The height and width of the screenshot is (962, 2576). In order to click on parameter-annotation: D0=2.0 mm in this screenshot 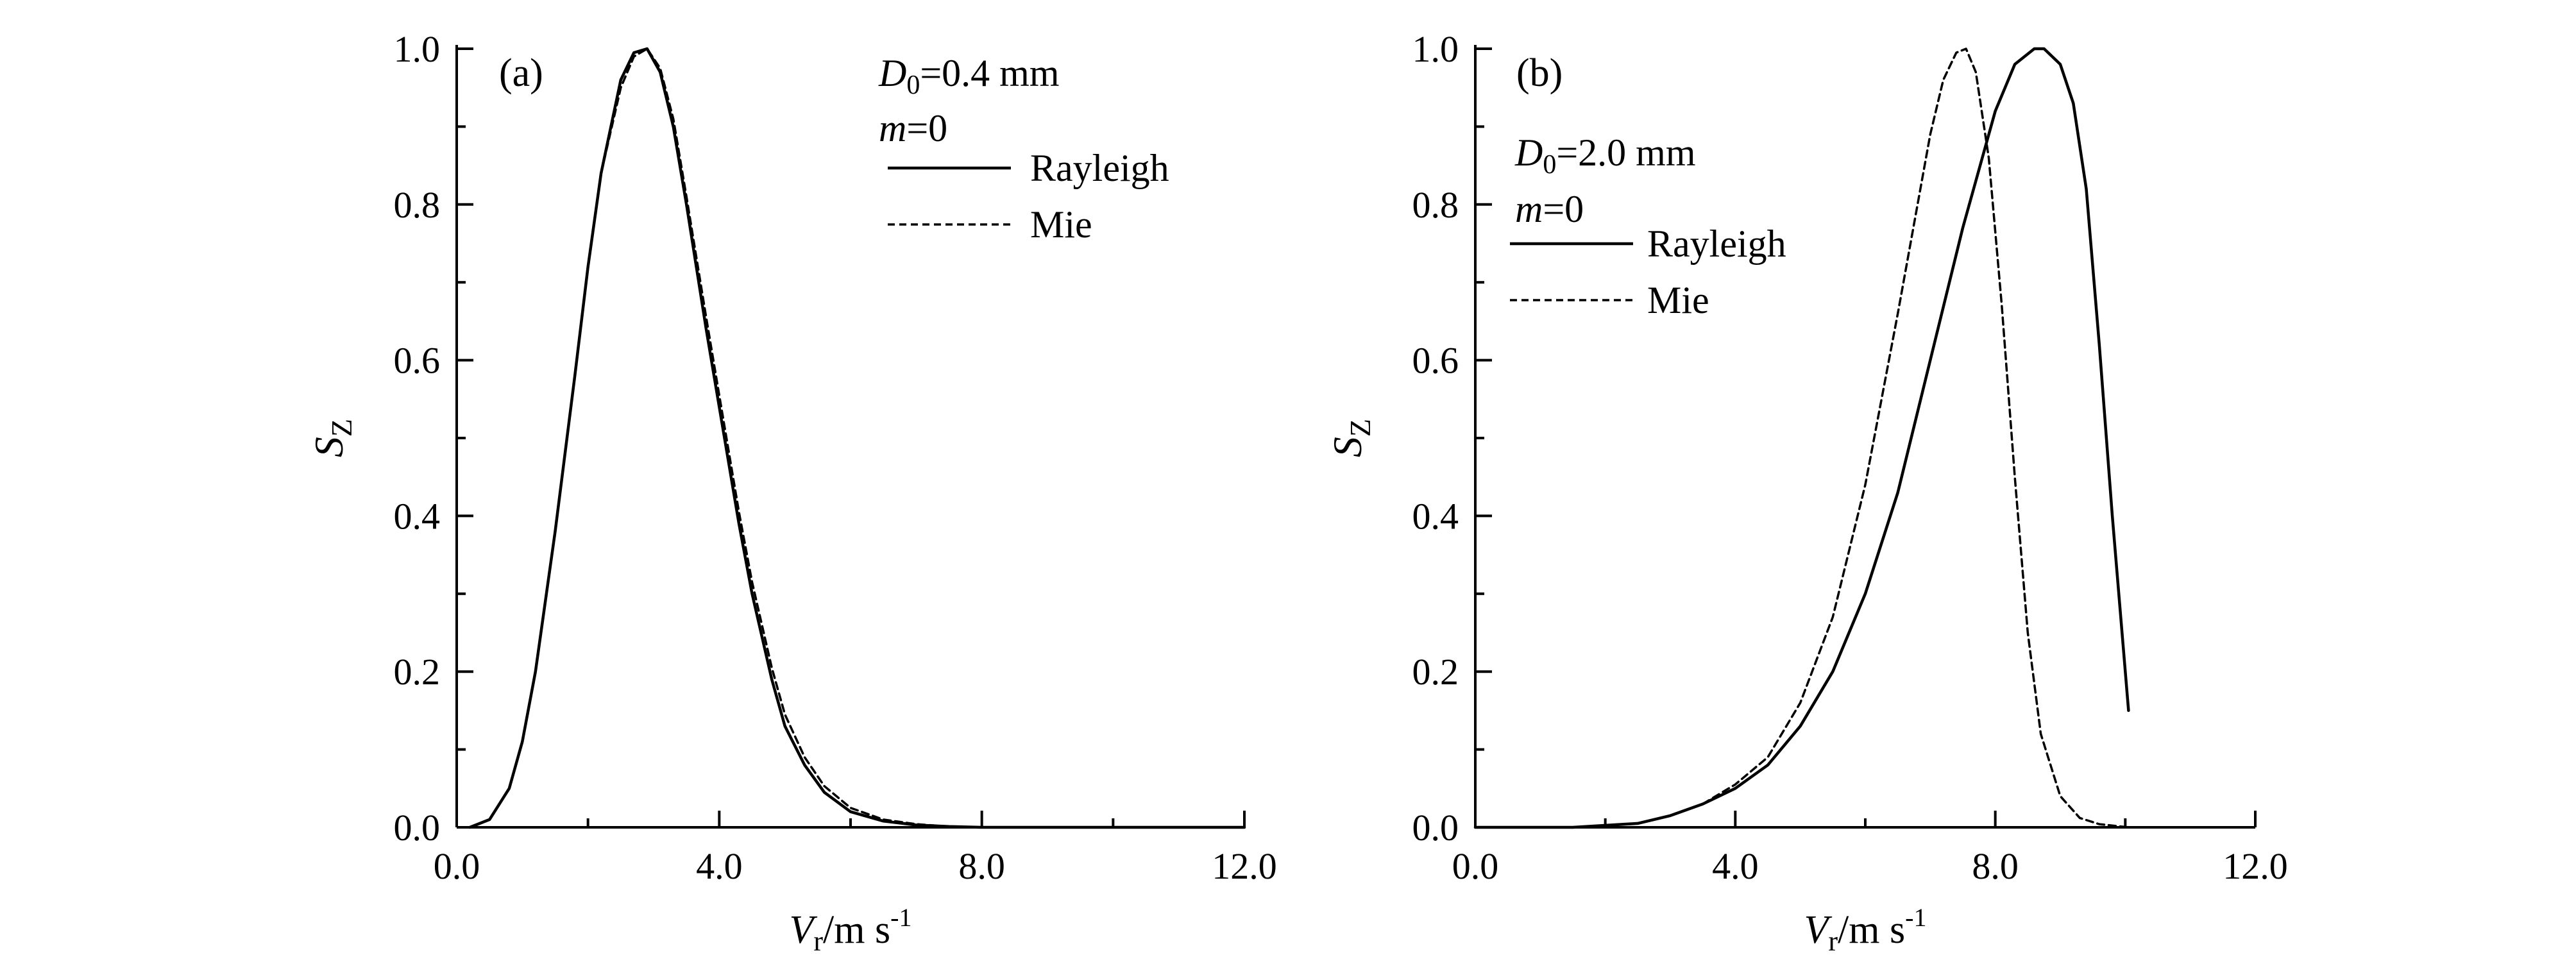, I will do `click(1605, 155)`.